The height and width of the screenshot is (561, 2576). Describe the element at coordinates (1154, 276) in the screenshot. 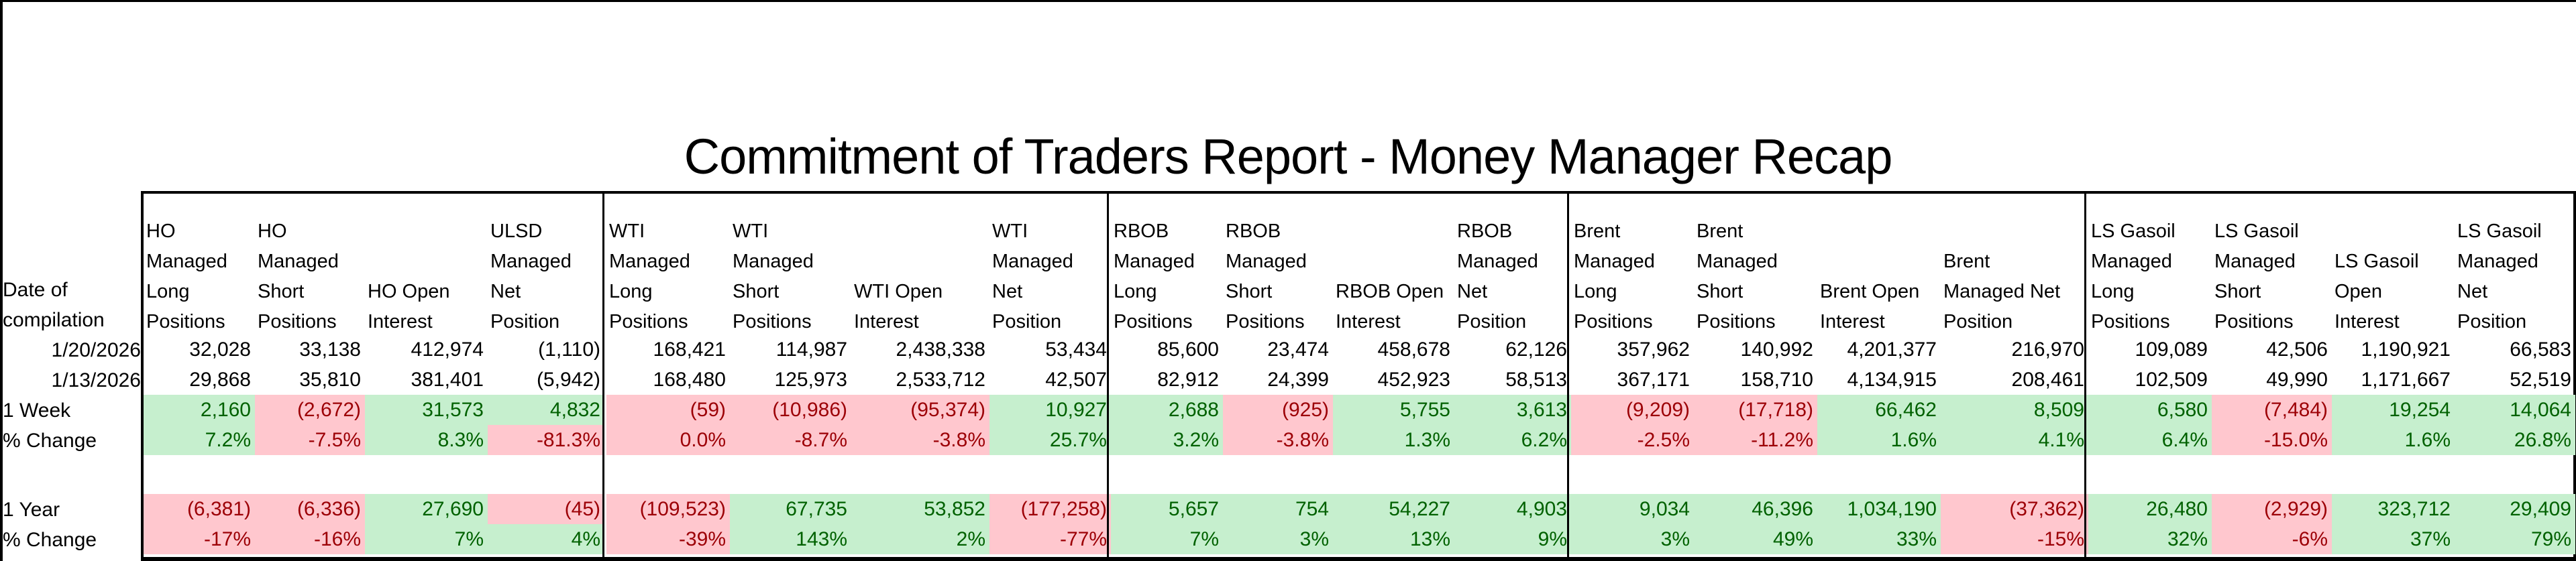

I see `column-header: RBOB Managed Long Positions` at that location.